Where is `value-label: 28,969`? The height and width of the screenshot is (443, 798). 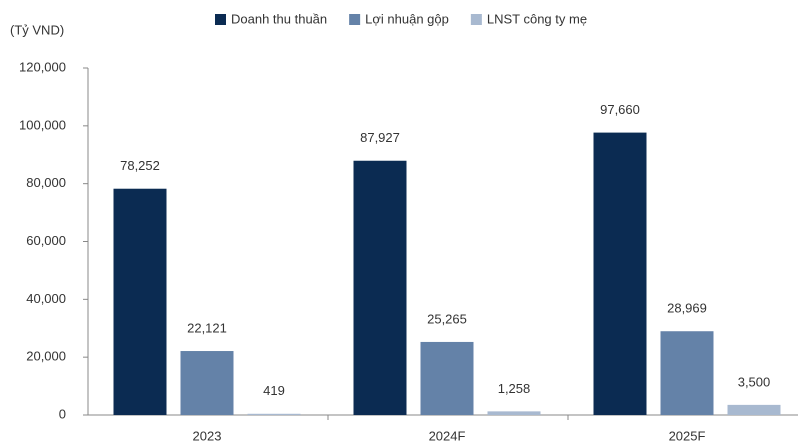 value-label: 28,969 is located at coordinates (687, 308).